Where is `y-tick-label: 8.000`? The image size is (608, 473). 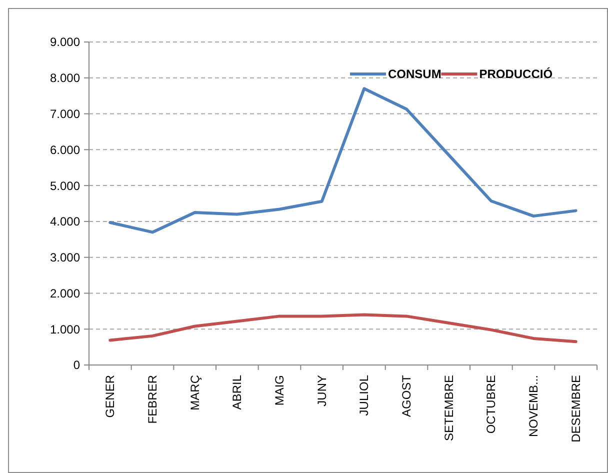
y-tick-label: 8.000 is located at coordinates (65, 78).